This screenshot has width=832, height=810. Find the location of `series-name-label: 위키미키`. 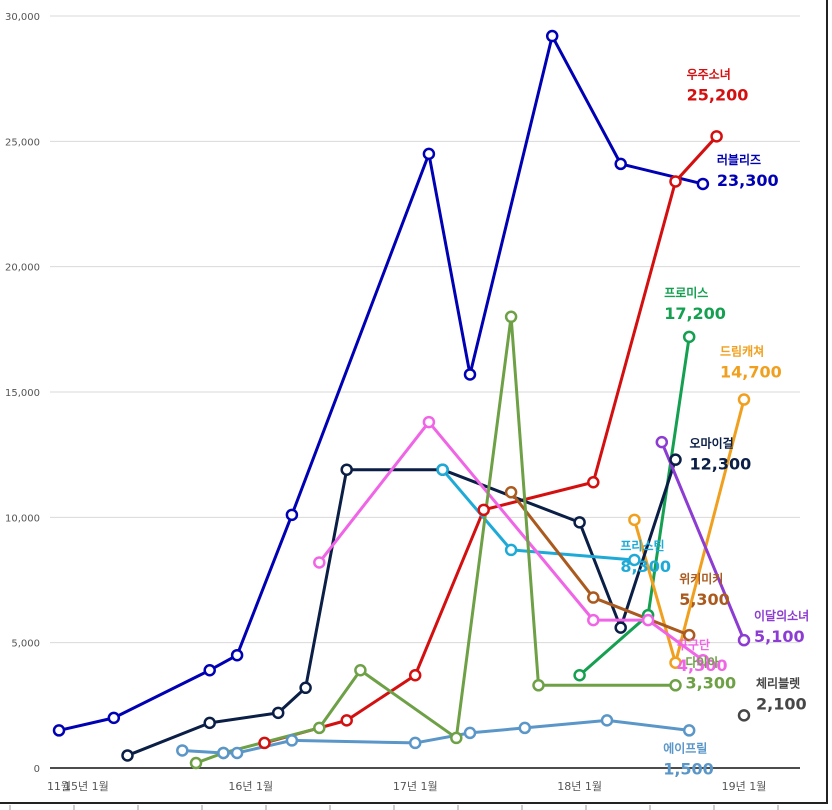

series-name-label: 위키미키 is located at coordinates (701, 578).